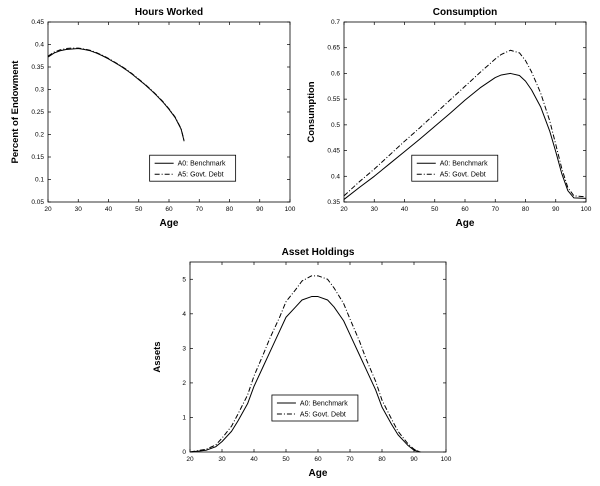 Image resolution: width=600 pixels, height=486 pixels. I want to click on y-tick-label: 0.65, so click(333, 48).